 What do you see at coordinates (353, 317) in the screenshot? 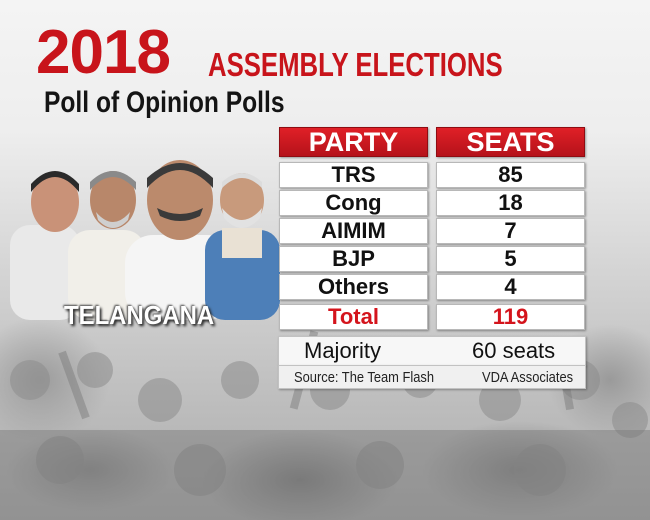
I see `total-label: Total` at bounding box center [353, 317].